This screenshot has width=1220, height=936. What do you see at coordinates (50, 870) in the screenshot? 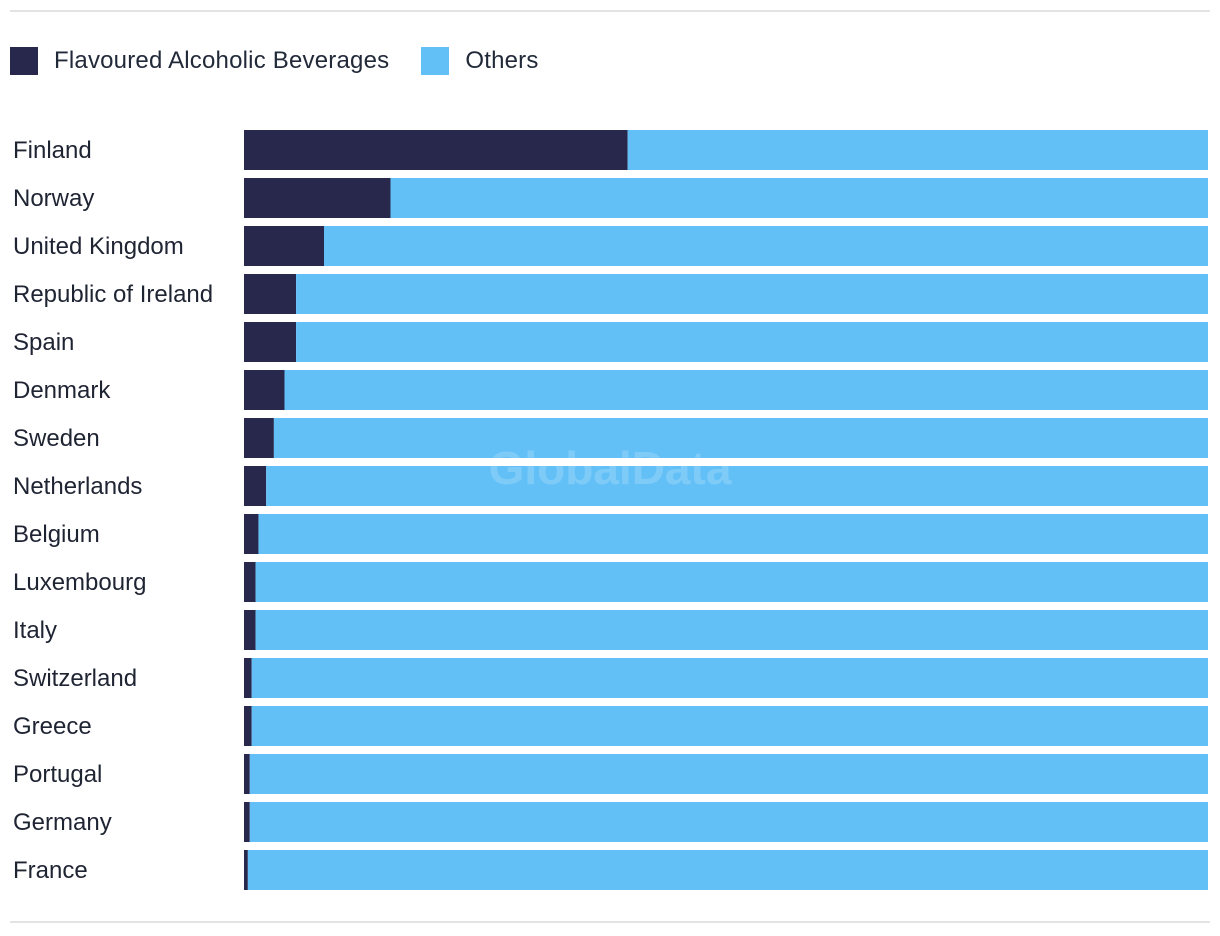
I see `category-label-france: France` at bounding box center [50, 870].